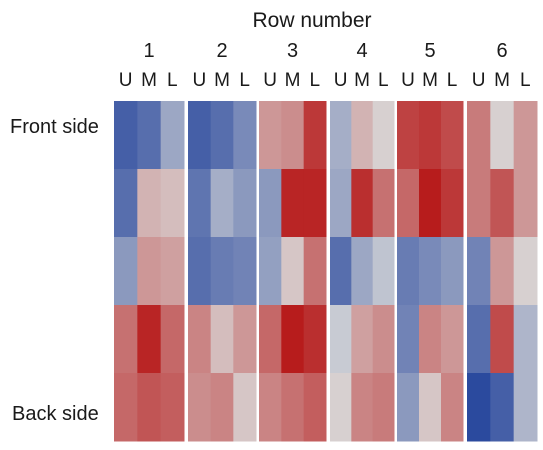 This screenshot has width=543, height=450. I want to click on group-label: 4, so click(361, 51).